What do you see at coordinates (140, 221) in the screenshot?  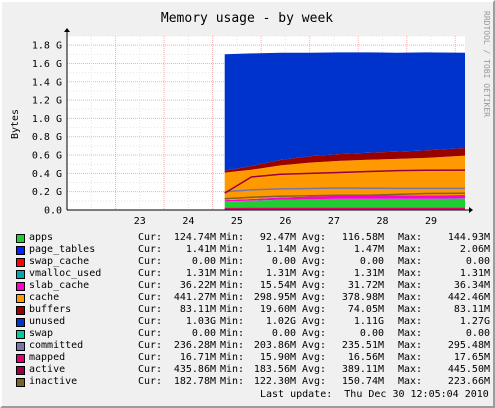 I see `x-tick-label: 23` at bounding box center [140, 221].